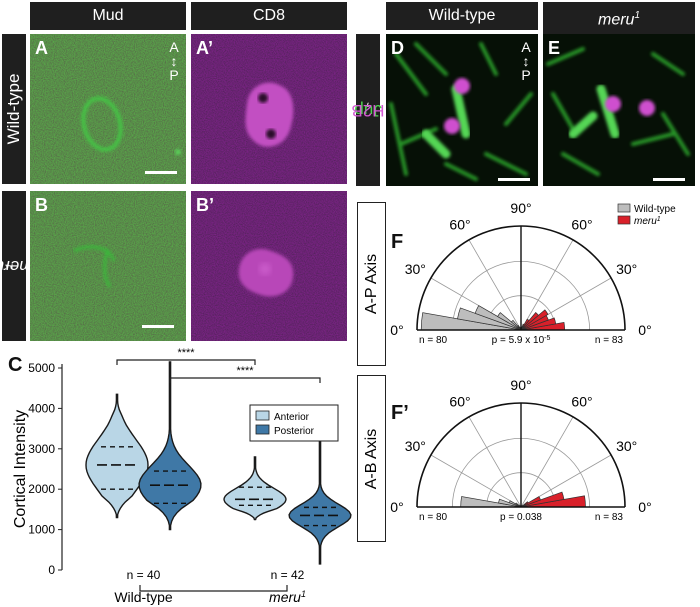 This screenshot has width=700, height=607. I want to click on legend-label-0: Anterior, so click(292, 417).